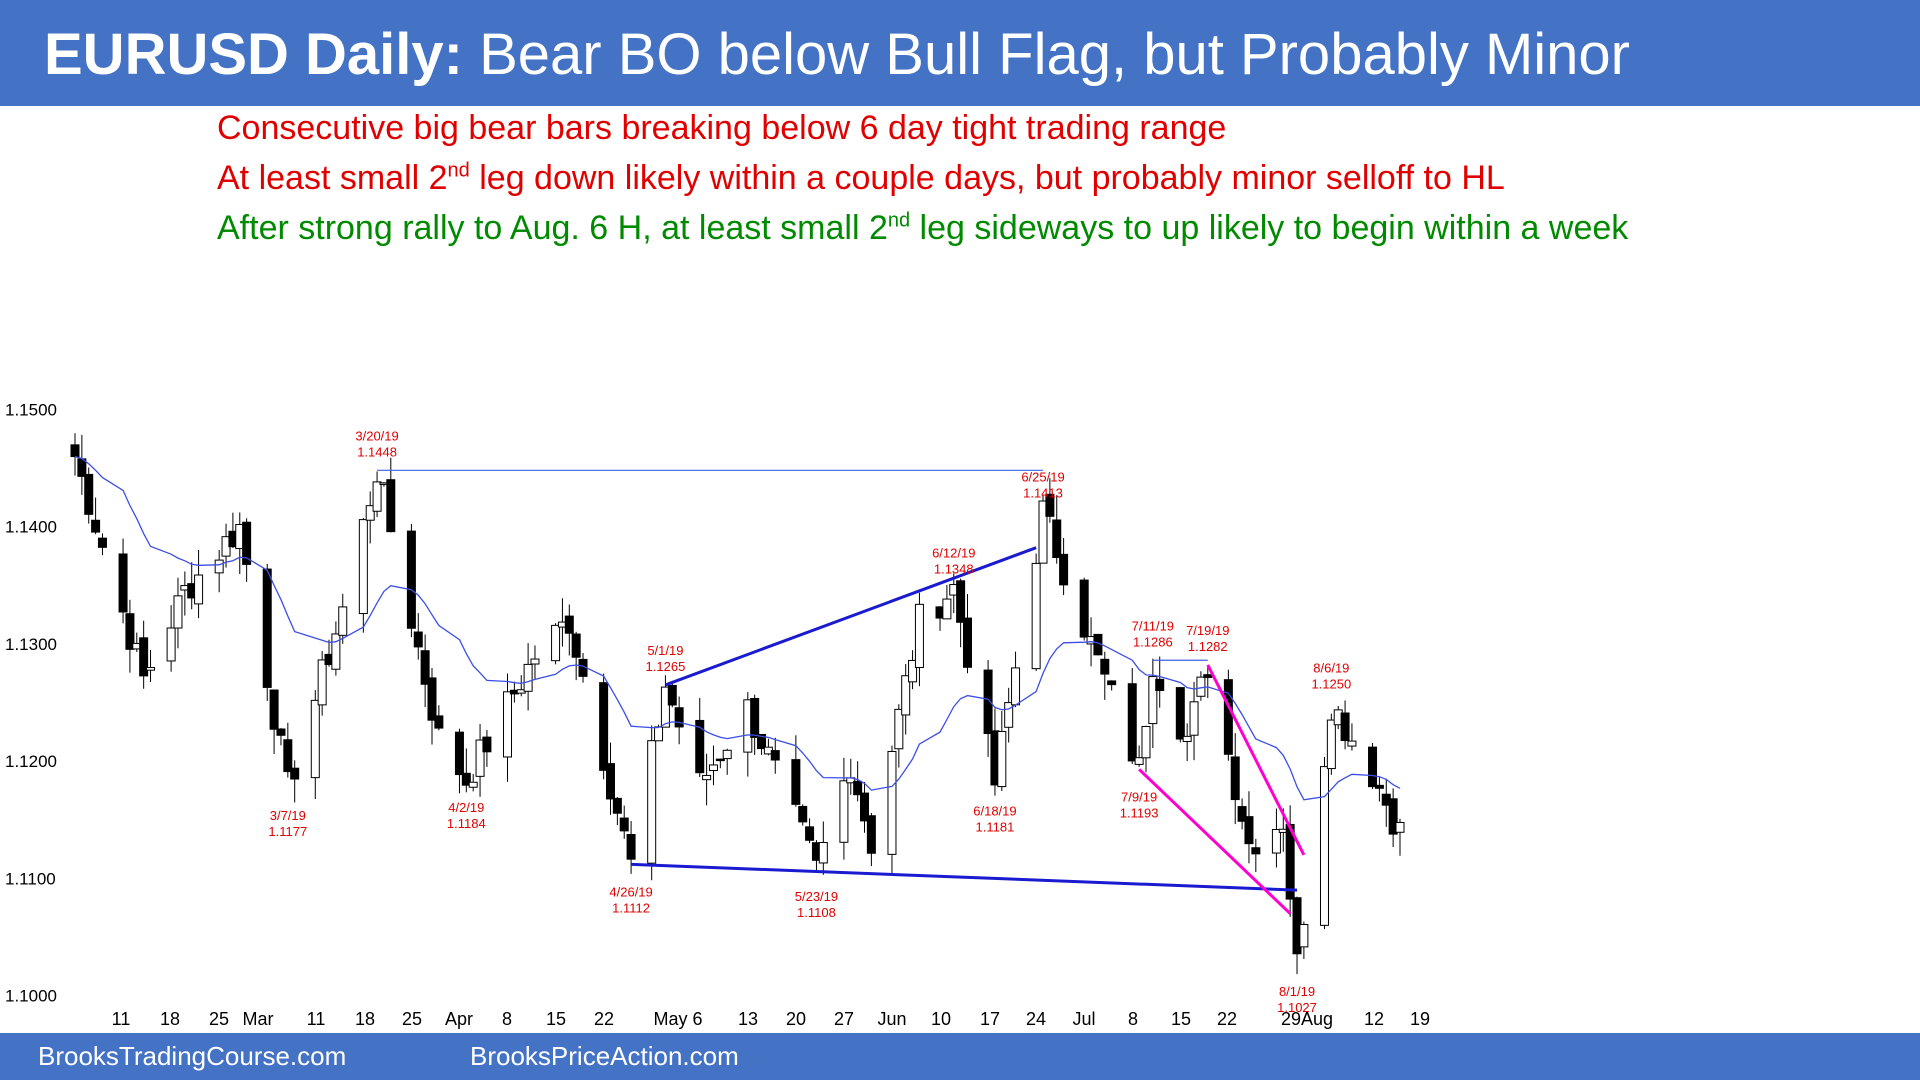  I want to click on x-tick-label: May 6, so click(677, 1019).